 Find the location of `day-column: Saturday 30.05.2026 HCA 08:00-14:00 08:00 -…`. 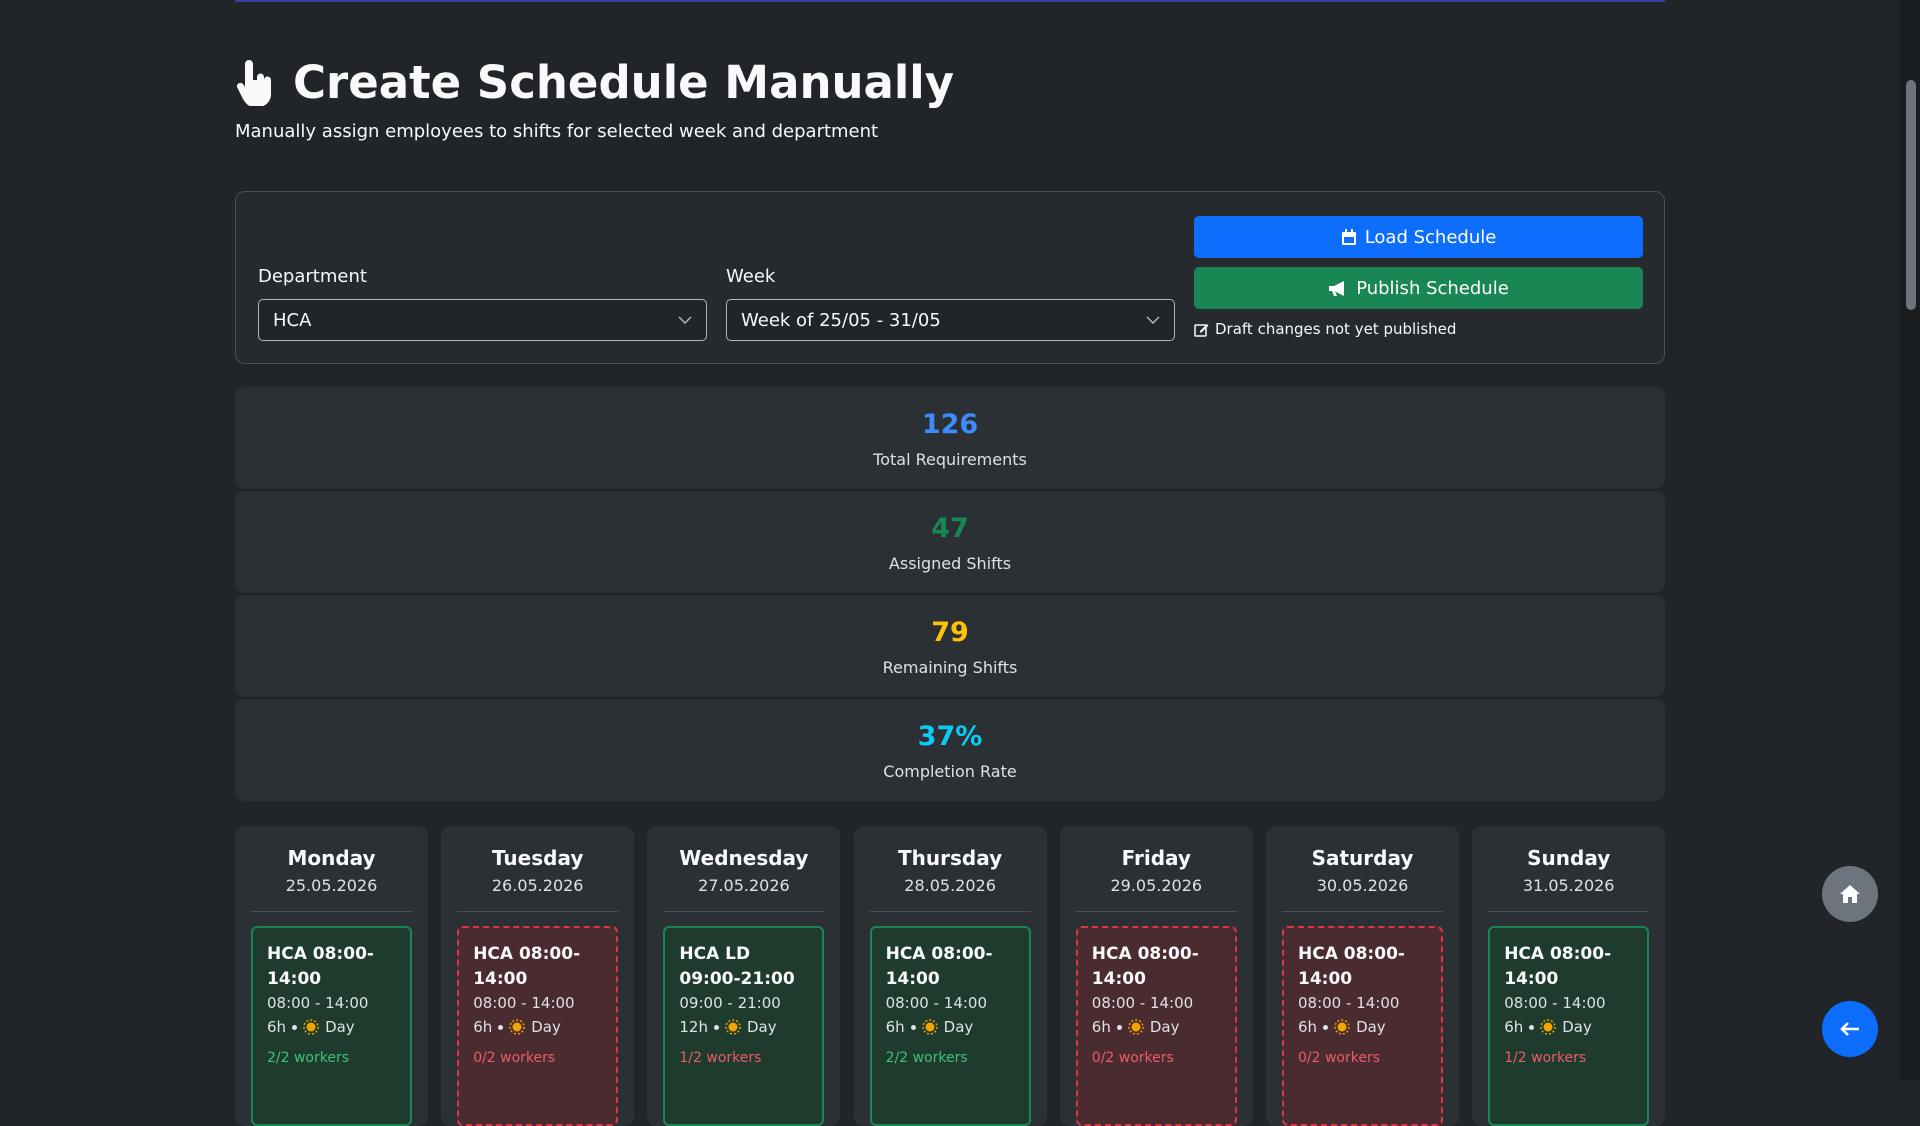

day-column: Saturday 30.05.2026 HCA 08:00-14:00 08:00 -… is located at coordinates (1362, 976).